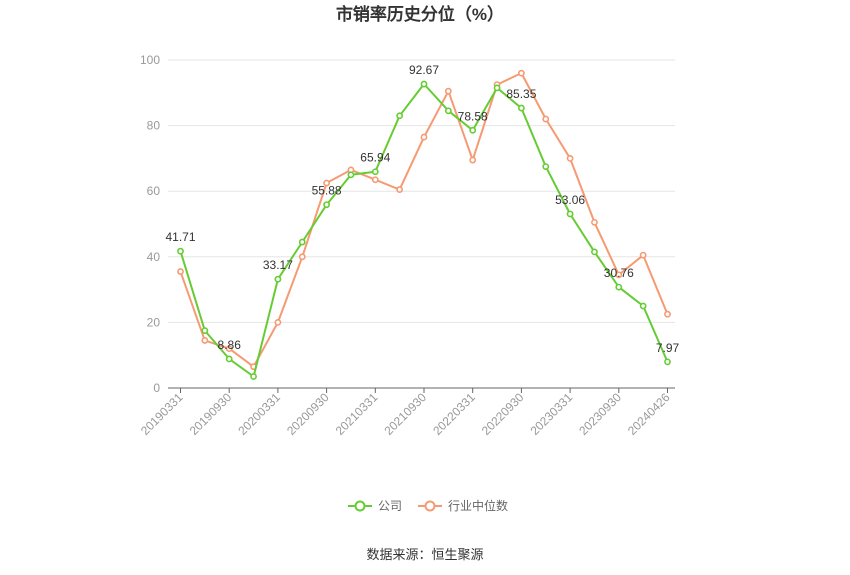 The height and width of the screenshot is (575, 850). I want to click on x-tick-label-16: 20230331, so click(552, 414).